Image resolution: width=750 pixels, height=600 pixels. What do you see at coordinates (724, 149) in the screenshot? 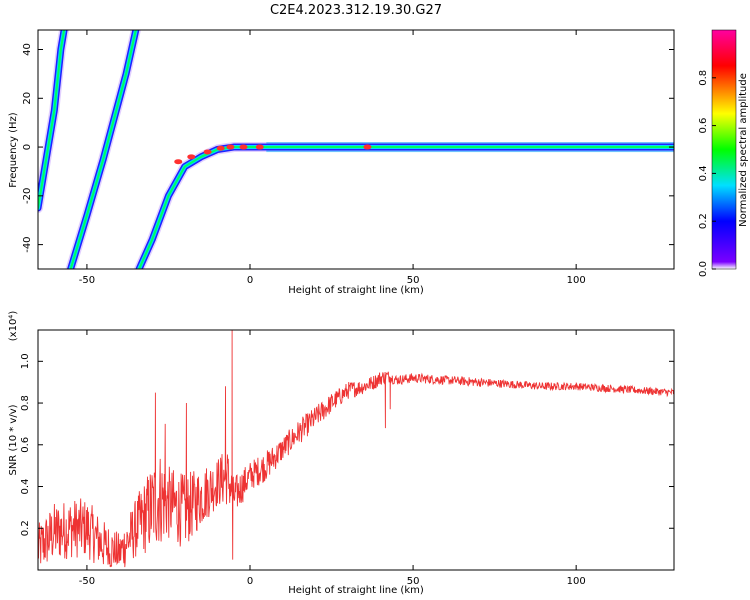
I see `colorbar-gradient` at bounding box center [724, 149].